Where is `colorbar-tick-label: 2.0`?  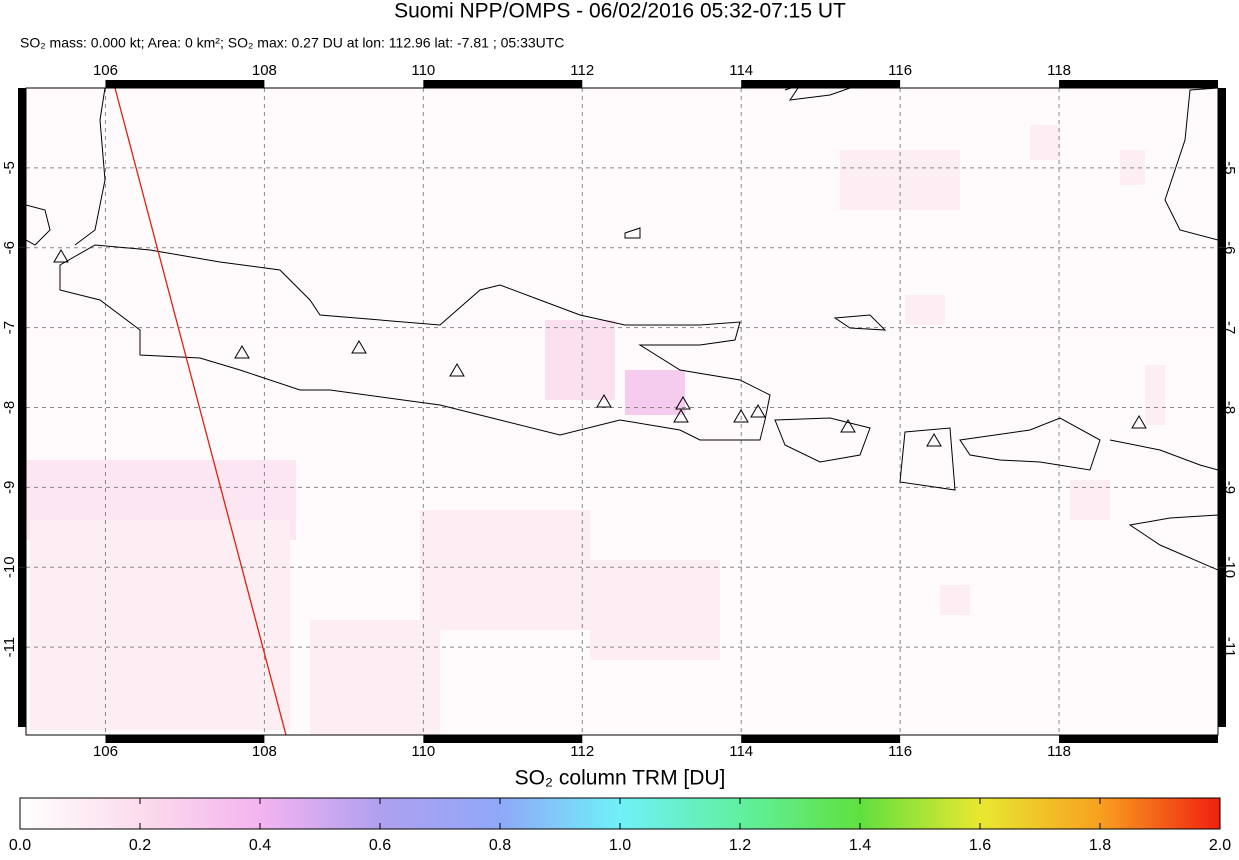
colorbar-tick-label: 2.0 is located at coordinates (1220, 845).